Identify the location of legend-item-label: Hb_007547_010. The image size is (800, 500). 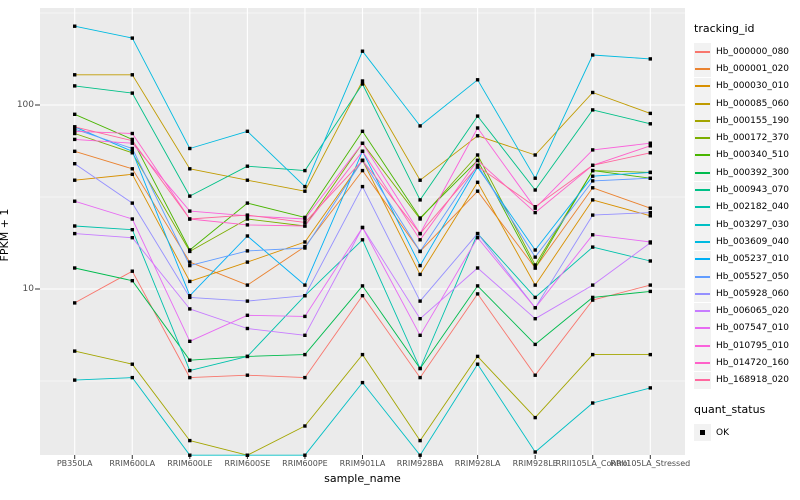
(753, 328).